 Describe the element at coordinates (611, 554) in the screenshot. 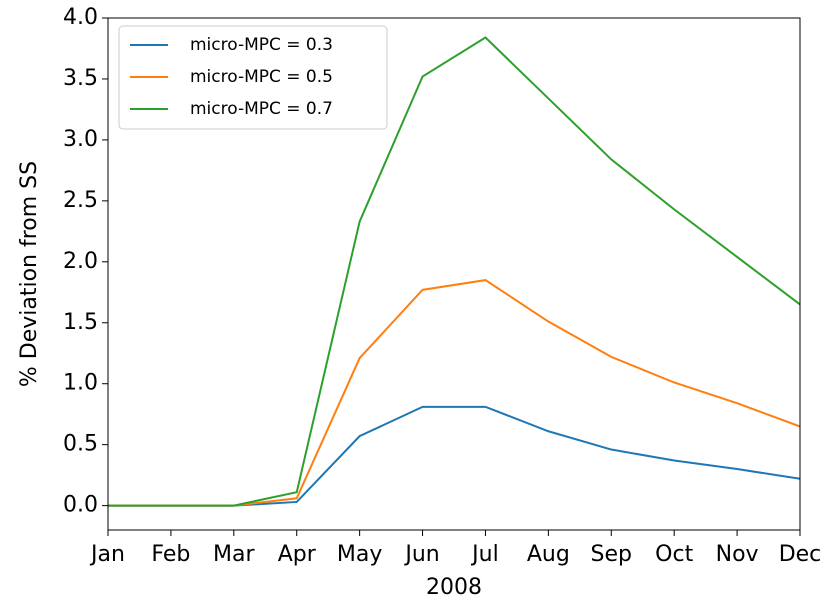

I see `x-tick-label: Sep` at that location.